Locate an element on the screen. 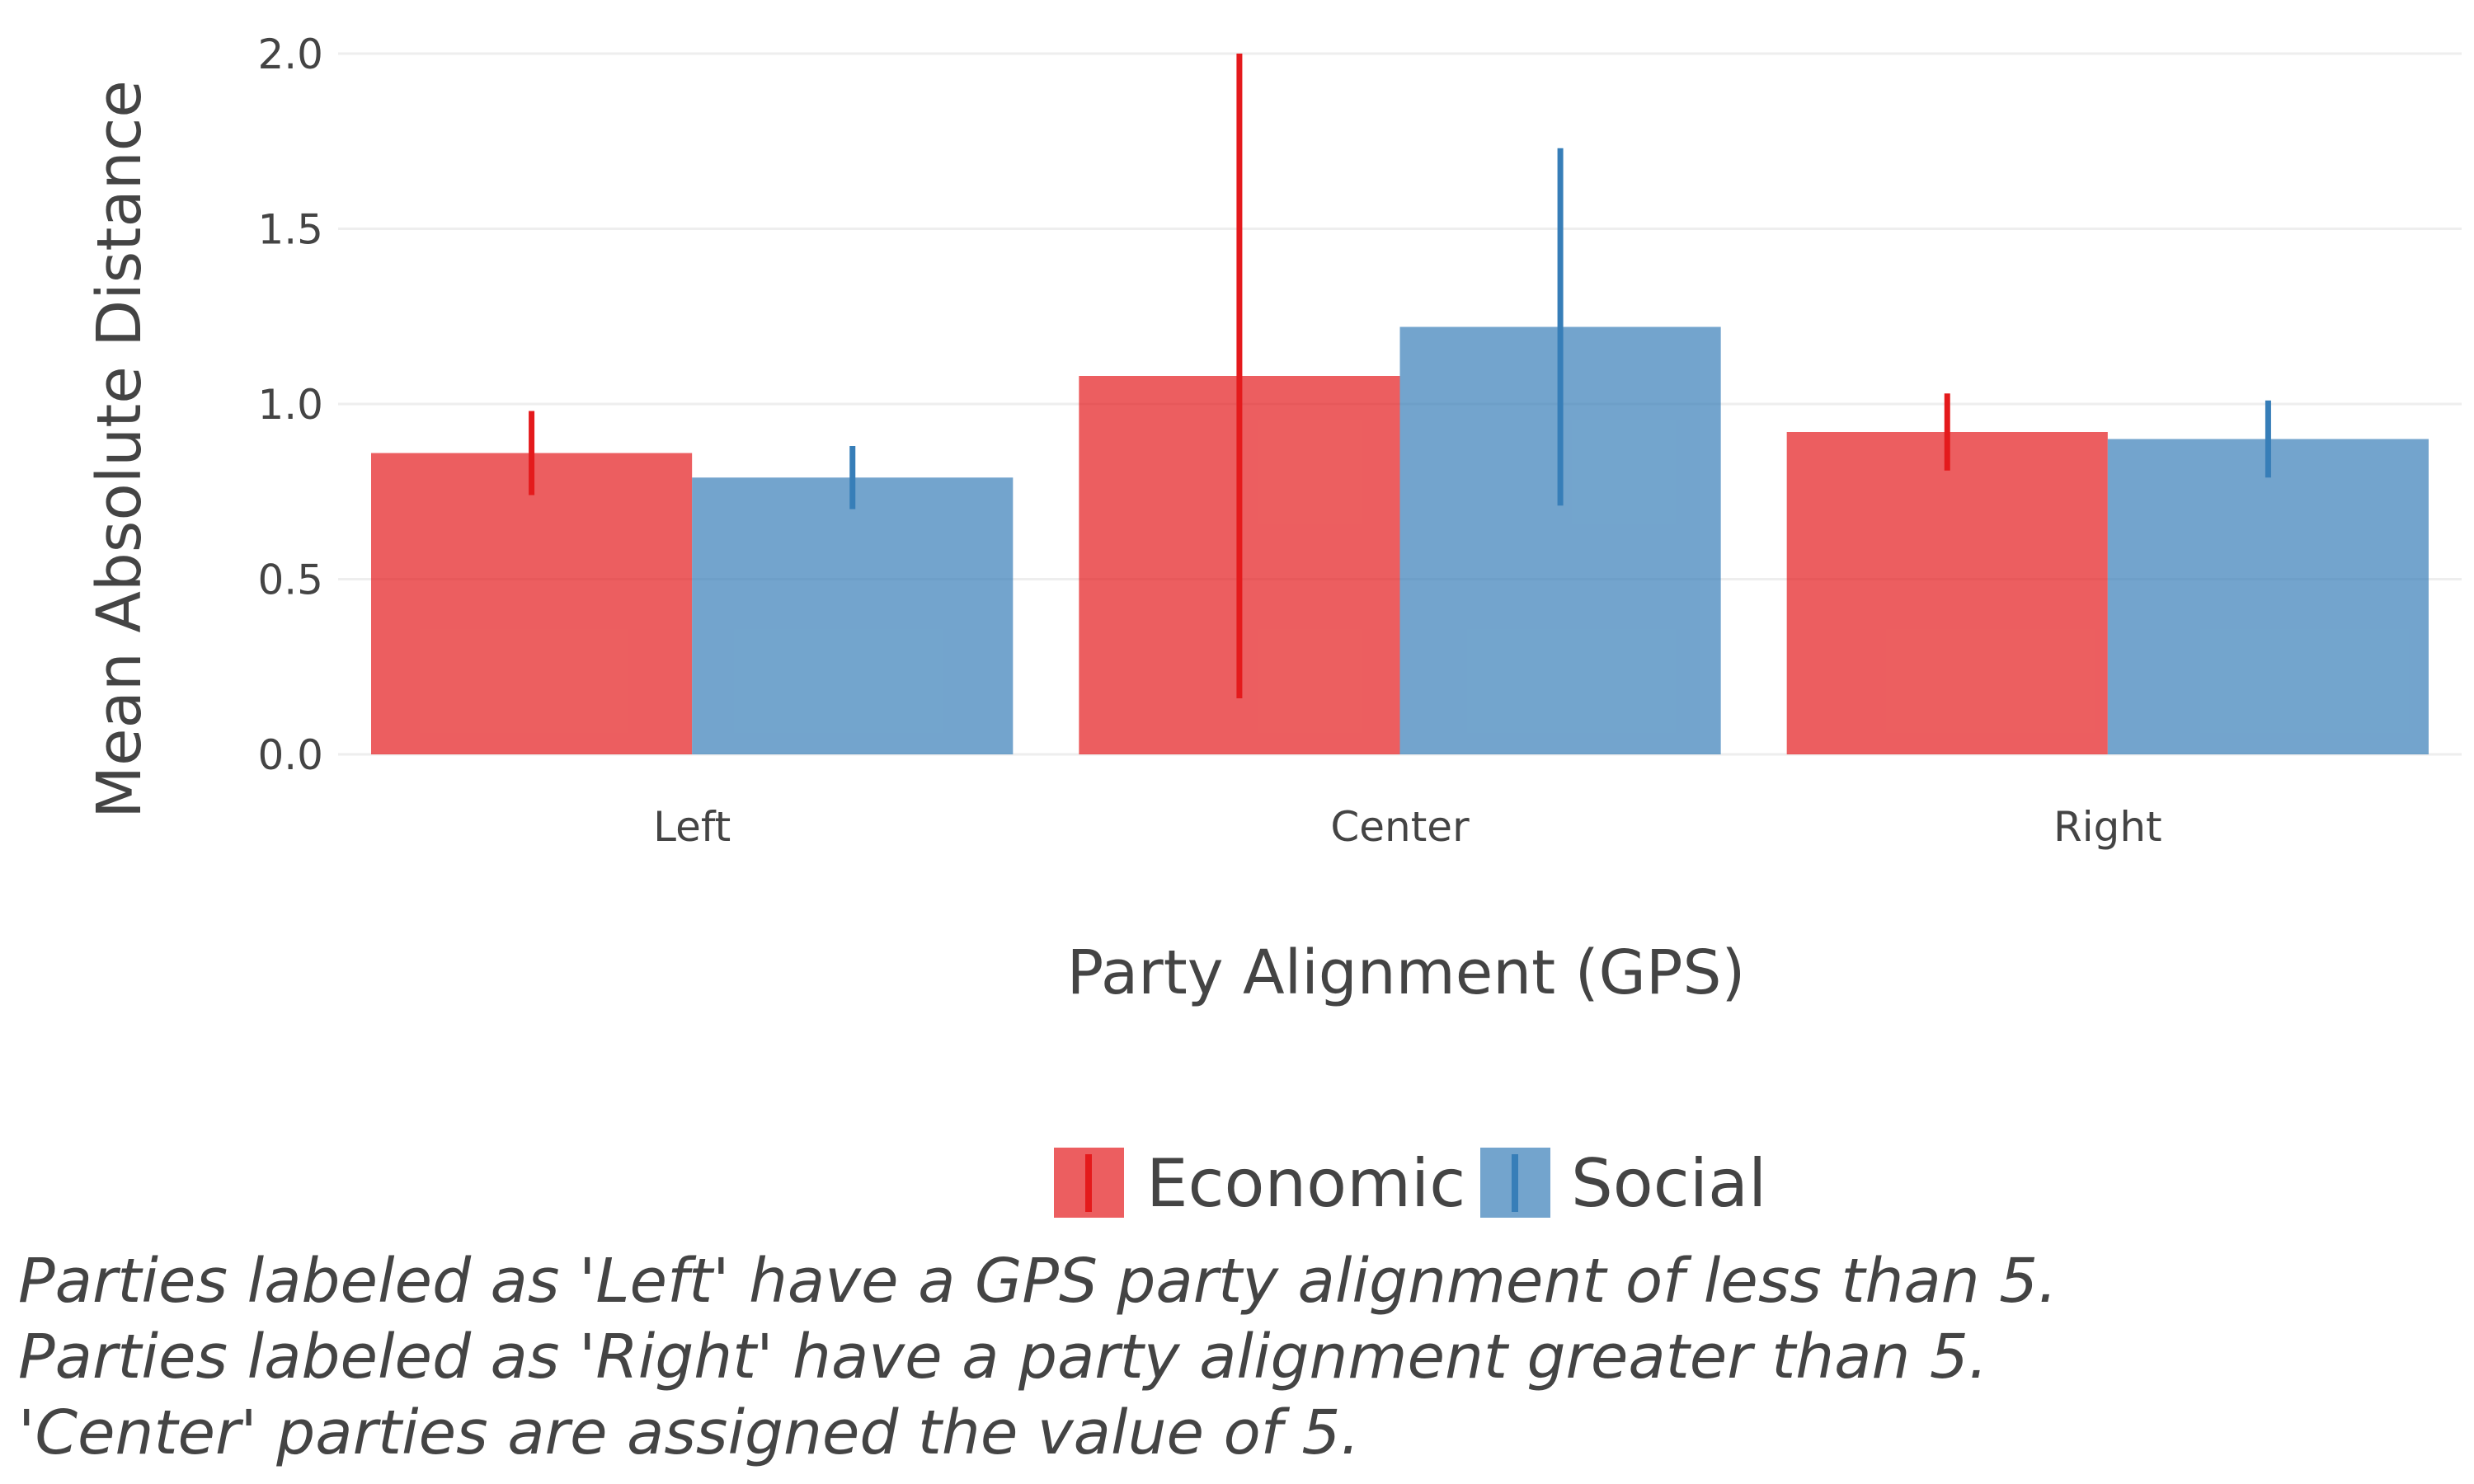 Image resolution: width=2474 pixels, height=1484 pixels. y-tick-labels: 0.0 0.5 1.0 1.5 2.0 is located at coordinates (290, 405).